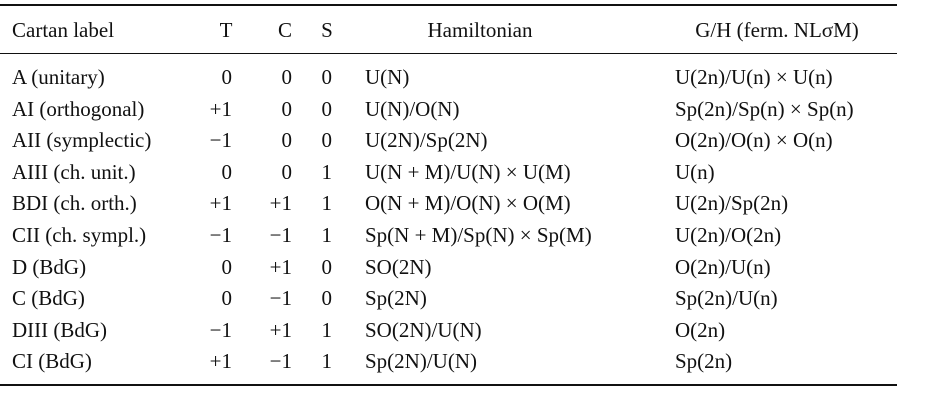  What do you see at coordinates (78, 108) in the screenshot?
I see `table-cell: AI (orthogonal)` at bounding box center [78, 108].